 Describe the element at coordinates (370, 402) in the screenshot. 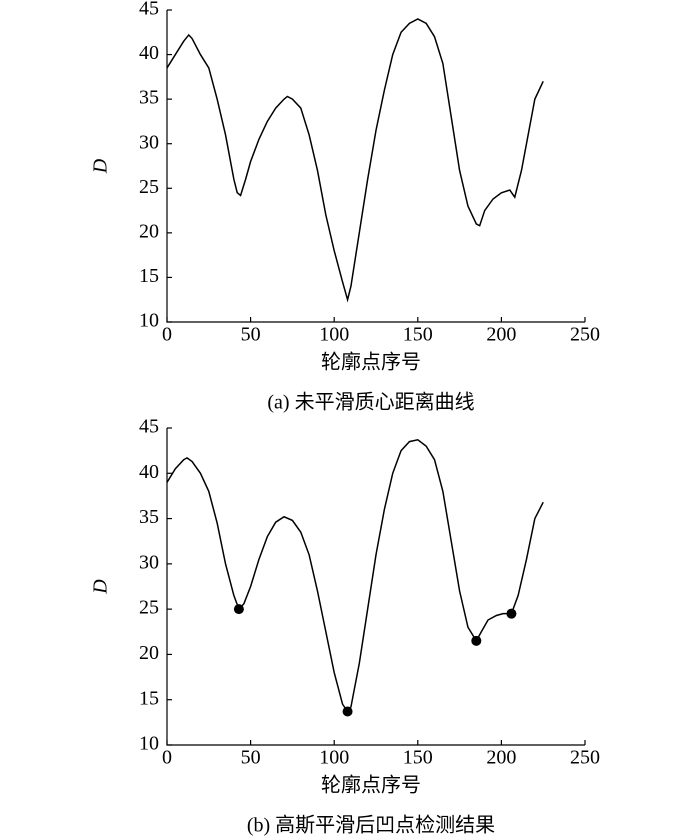

I see `caption: (a) 未平滑质心距离曲线` at that location.